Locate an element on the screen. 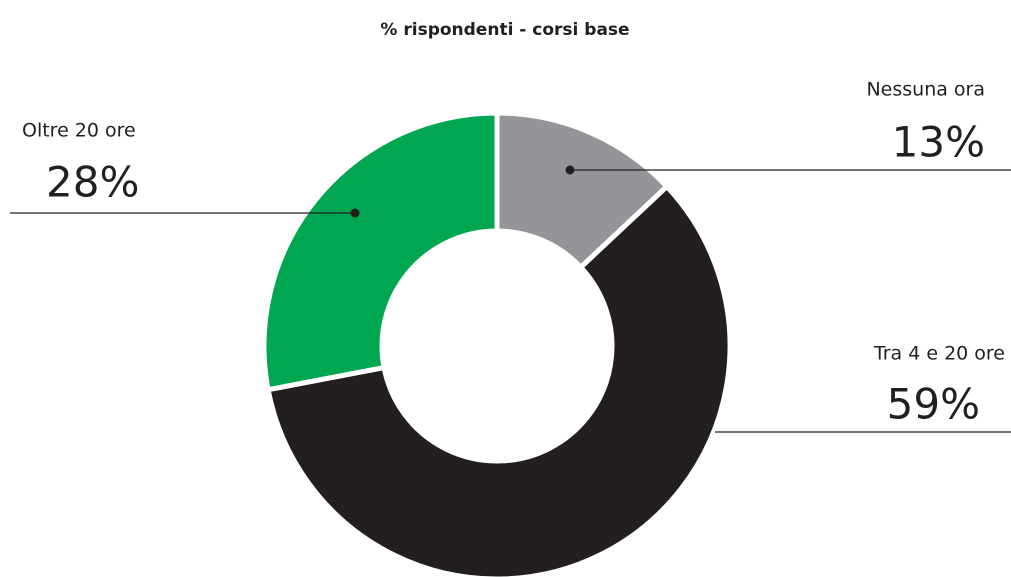 The height and width of the screenshot is (577, 1011). slice-value-label: 13% is located at coordinates (938, 142).